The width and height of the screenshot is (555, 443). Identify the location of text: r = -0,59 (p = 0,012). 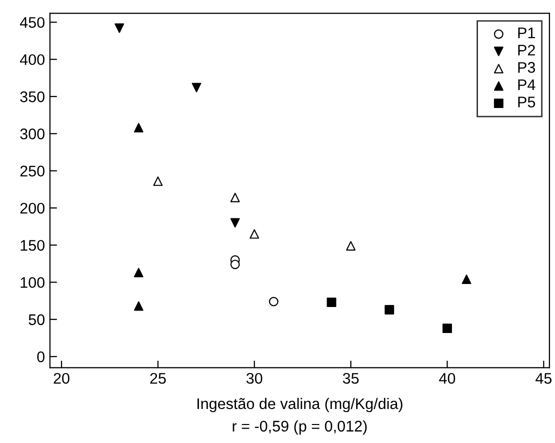
(299, 427).